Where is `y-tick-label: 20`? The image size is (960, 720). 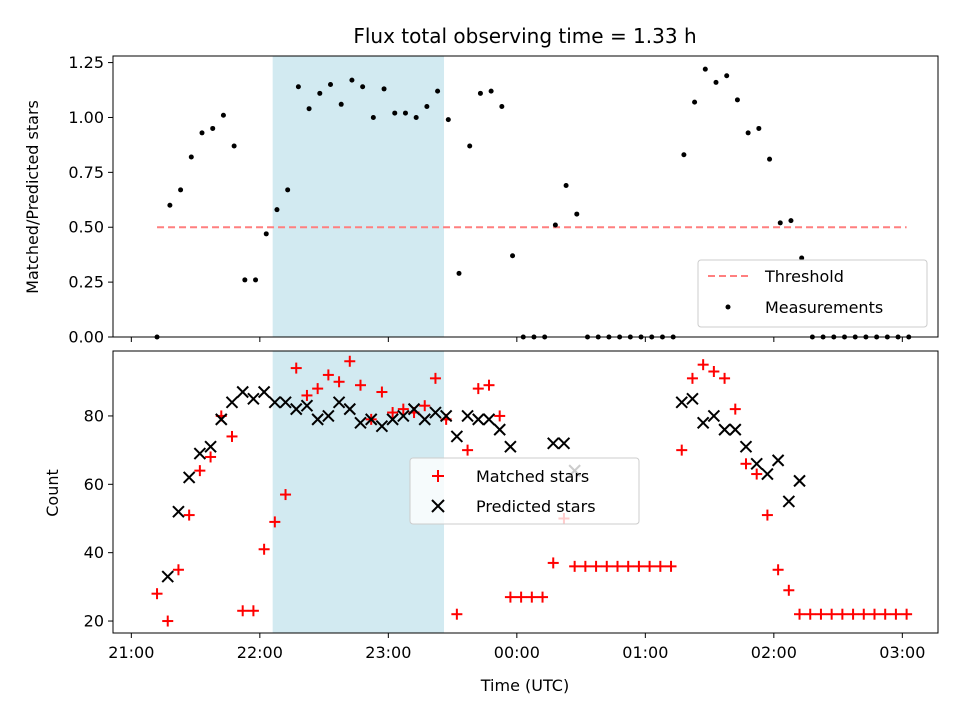
y-tick-label: 20 is located at coordinates (94, 621).